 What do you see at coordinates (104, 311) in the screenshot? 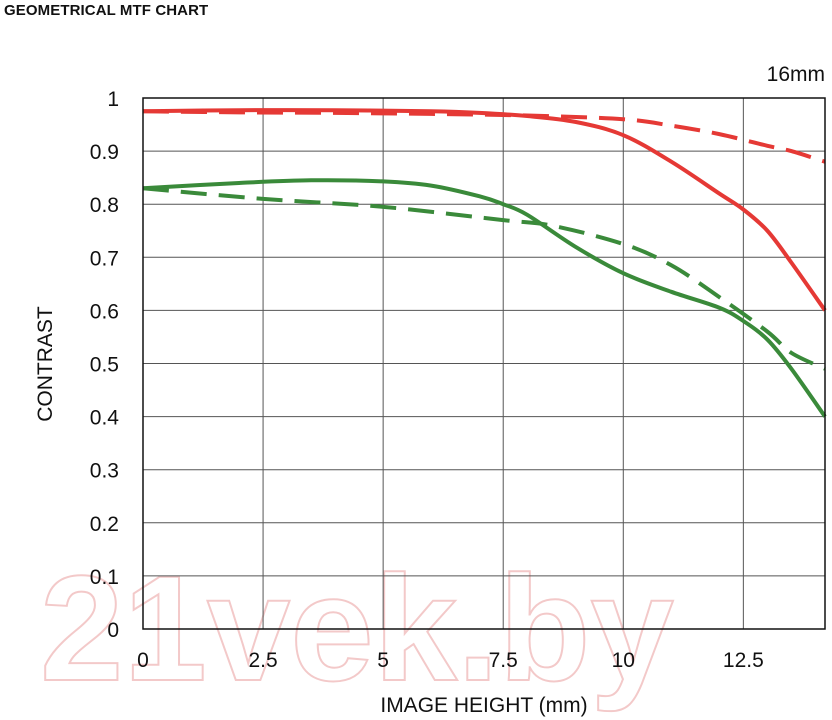
I see `y-tick-label: 0.6` at bounding box center [104, 311].